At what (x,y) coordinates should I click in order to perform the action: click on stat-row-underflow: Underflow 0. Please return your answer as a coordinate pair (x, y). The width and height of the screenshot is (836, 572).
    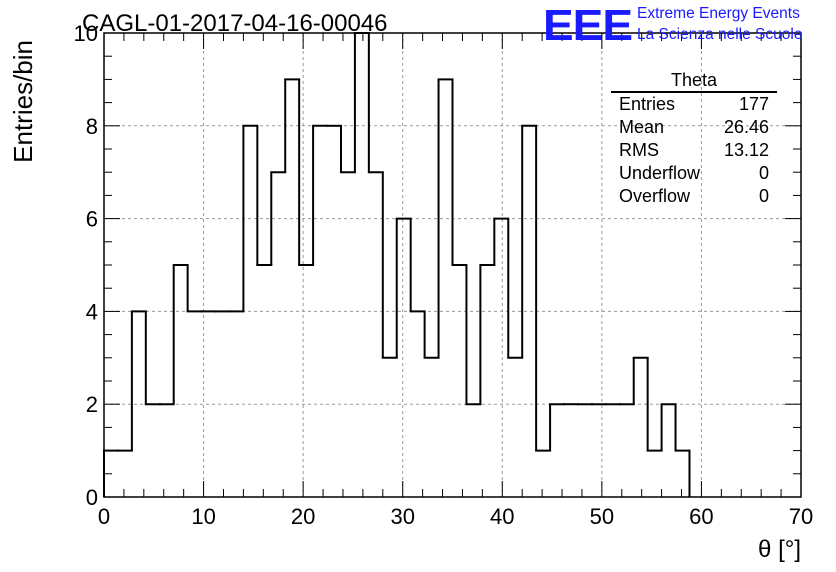
    Looking at the image, I should click on (694, 173).